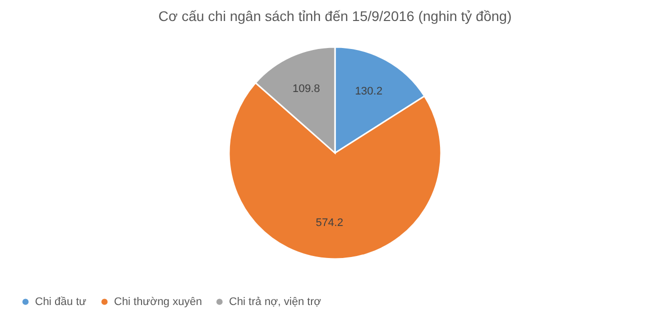 Image resolution: width=670 pixels, height=335 pixels. I want to click on data-label: 109.8, so click(306, 89).